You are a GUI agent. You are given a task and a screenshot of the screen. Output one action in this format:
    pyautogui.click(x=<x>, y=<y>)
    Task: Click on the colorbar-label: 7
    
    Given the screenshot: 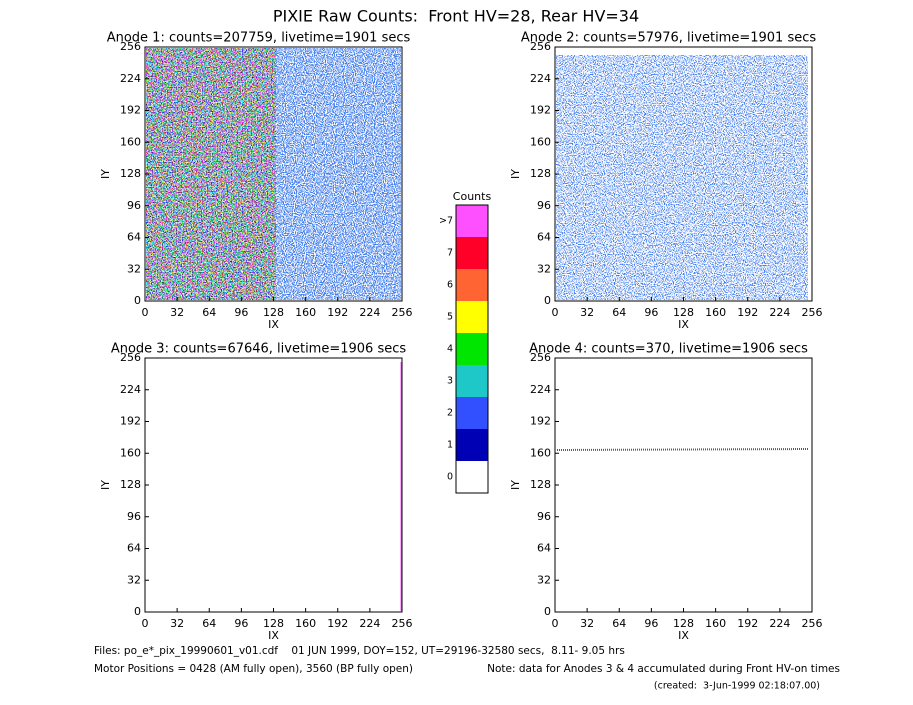 What is the action you would take?
    pyautogui.click(x=450, y=253)
    